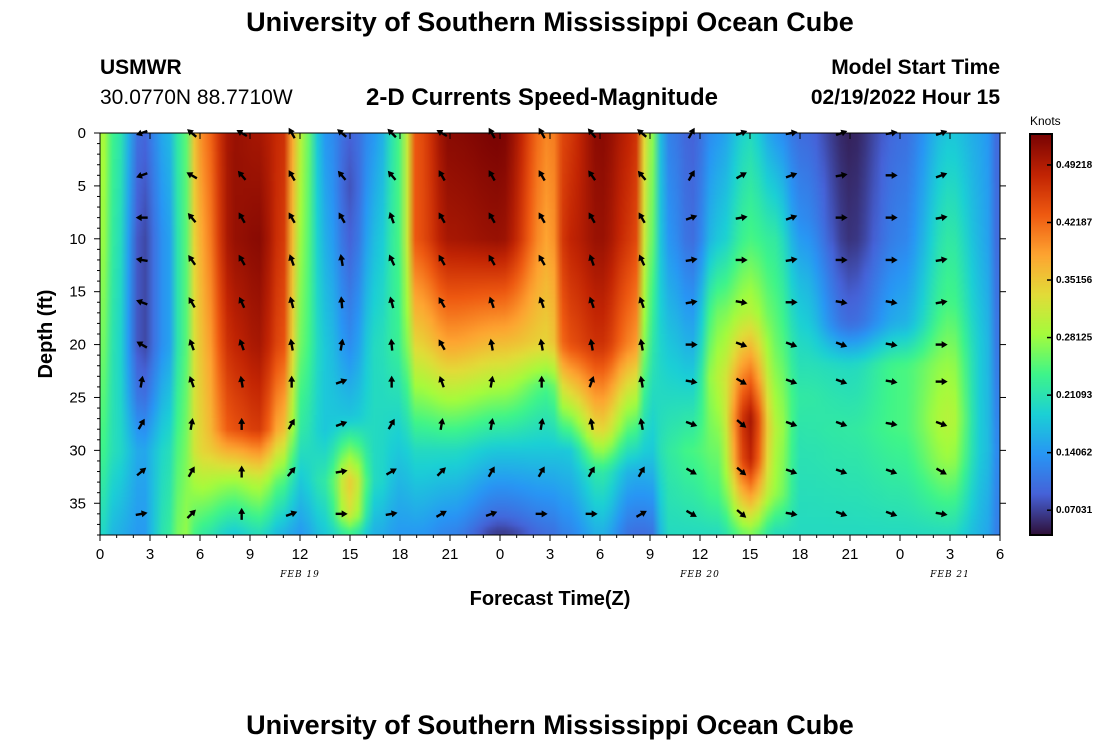 The height and width of the screenshot is (750, 1100). Describe the element at coordinates (850, 554) in the screenshot. I see `x-tick-label: 21` at that location.